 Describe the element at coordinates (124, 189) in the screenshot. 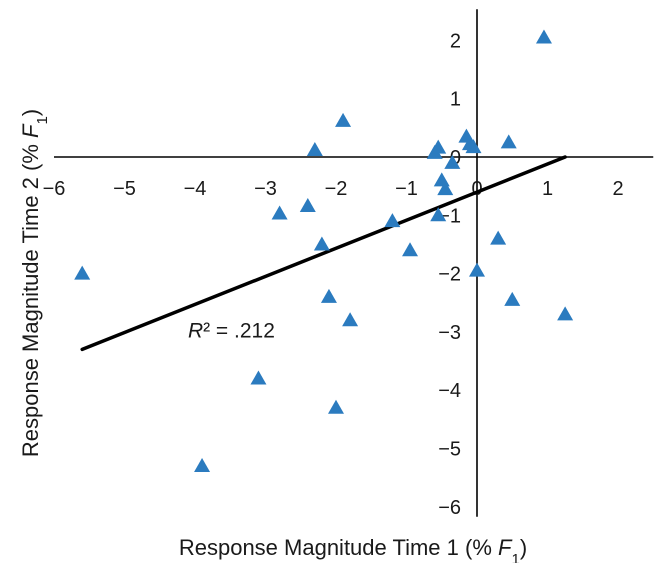

I see `x-tick-label: −5` at that location.